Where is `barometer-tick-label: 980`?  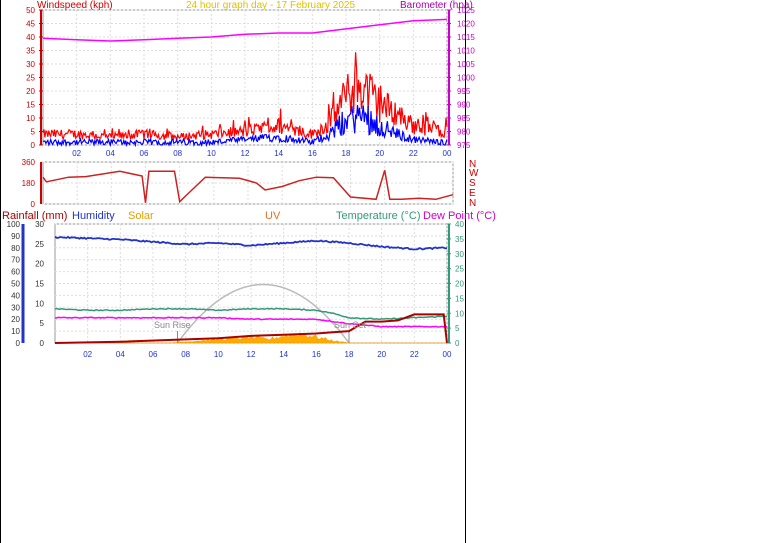
barometer-tick-label: 980 is located at coordinates (464, 132).